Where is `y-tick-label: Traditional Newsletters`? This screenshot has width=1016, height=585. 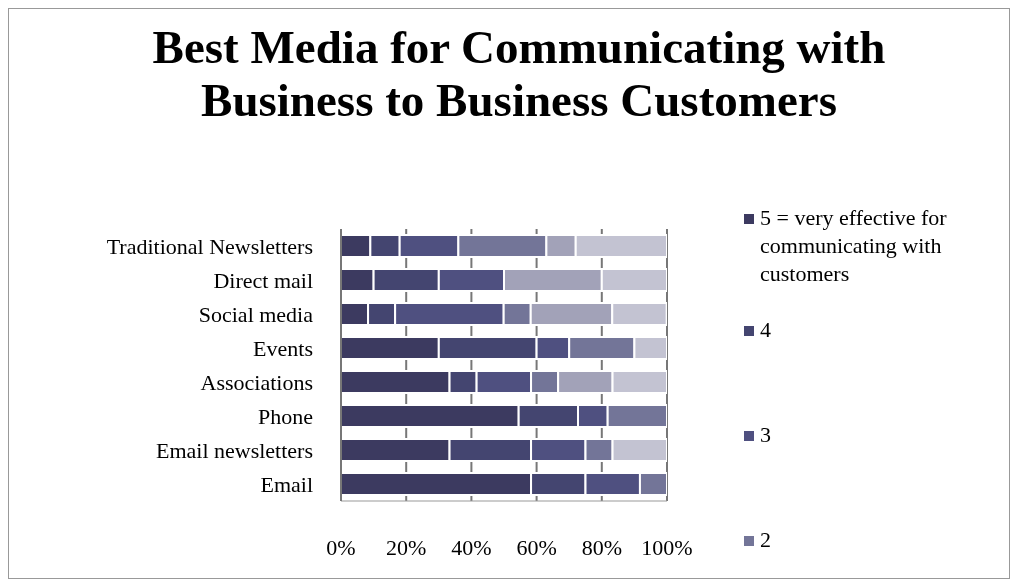 y-tick-label: Traditional Newsletters is located at coordinates (209, 246).